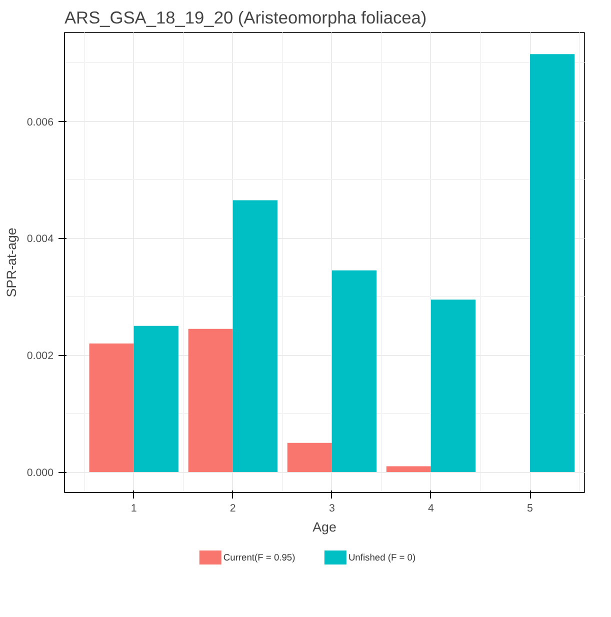 The width and height of the screenshot is (611, 617). What do you see at coordinates (382, 557) in the screenshot?
I see `legend-label: Unfished (F = 0)` at bounding box center [382, 557].